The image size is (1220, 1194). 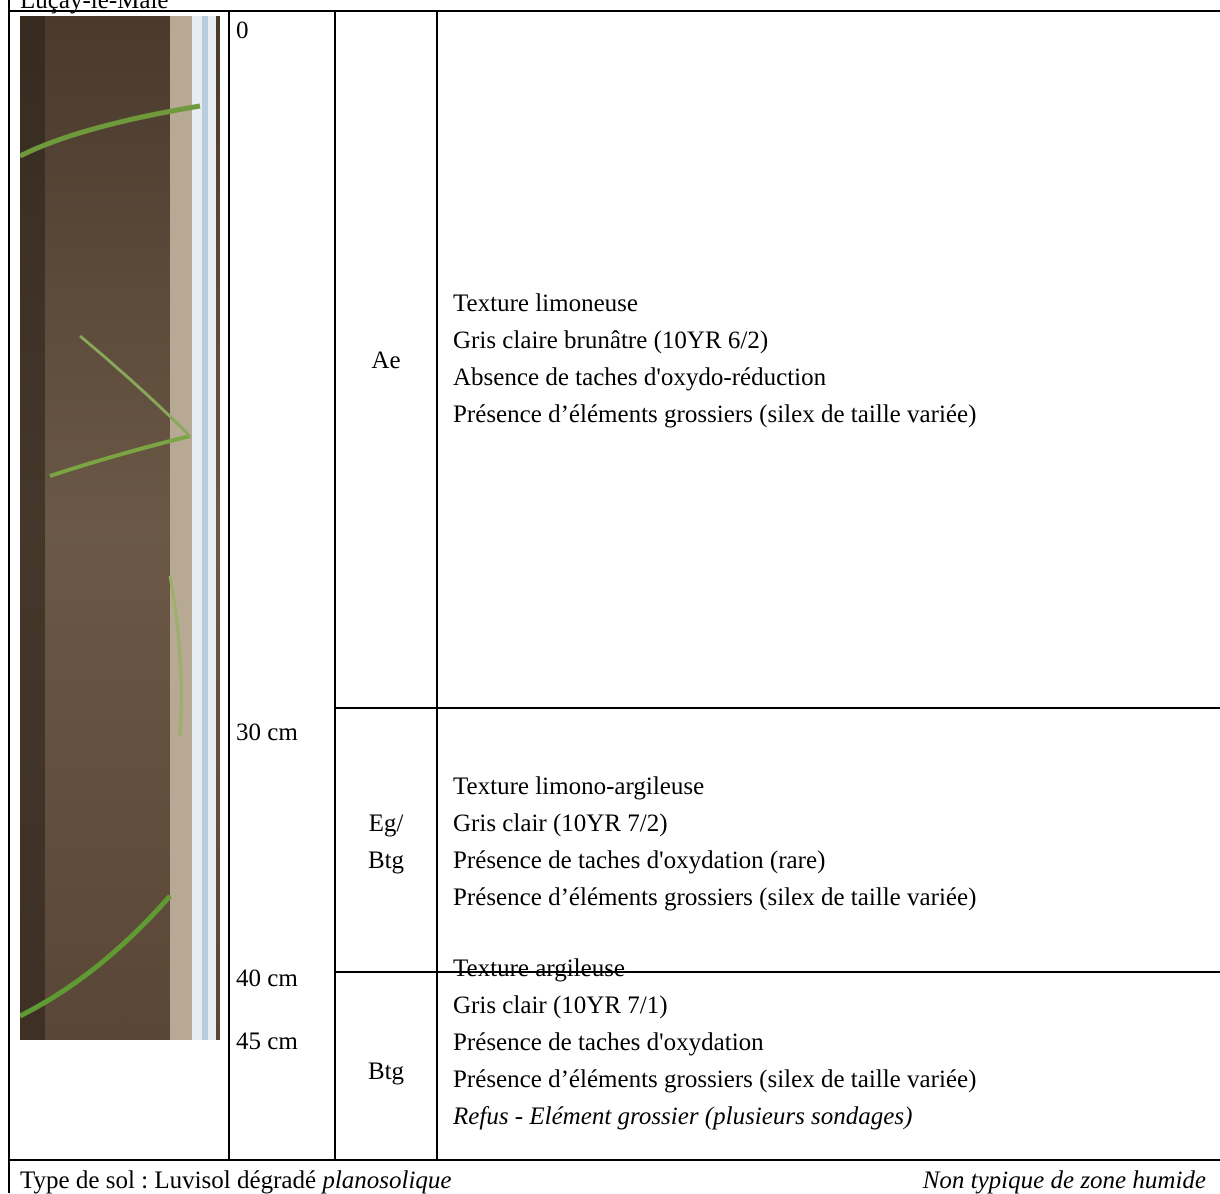 I want to click on horizon-name: Ae, so click(x=386, y=360).